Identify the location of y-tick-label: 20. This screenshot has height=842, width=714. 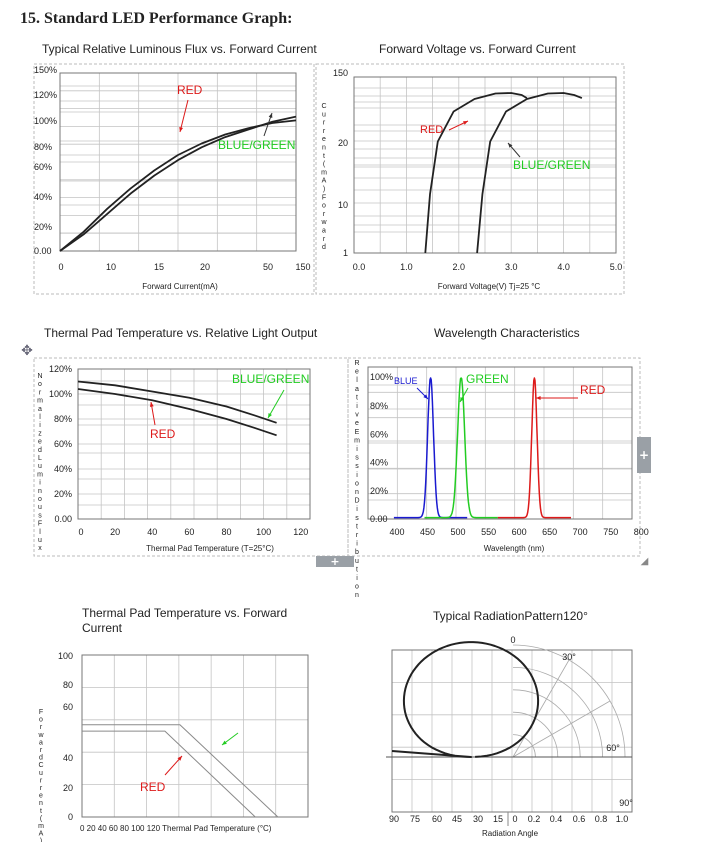
(68, 788).